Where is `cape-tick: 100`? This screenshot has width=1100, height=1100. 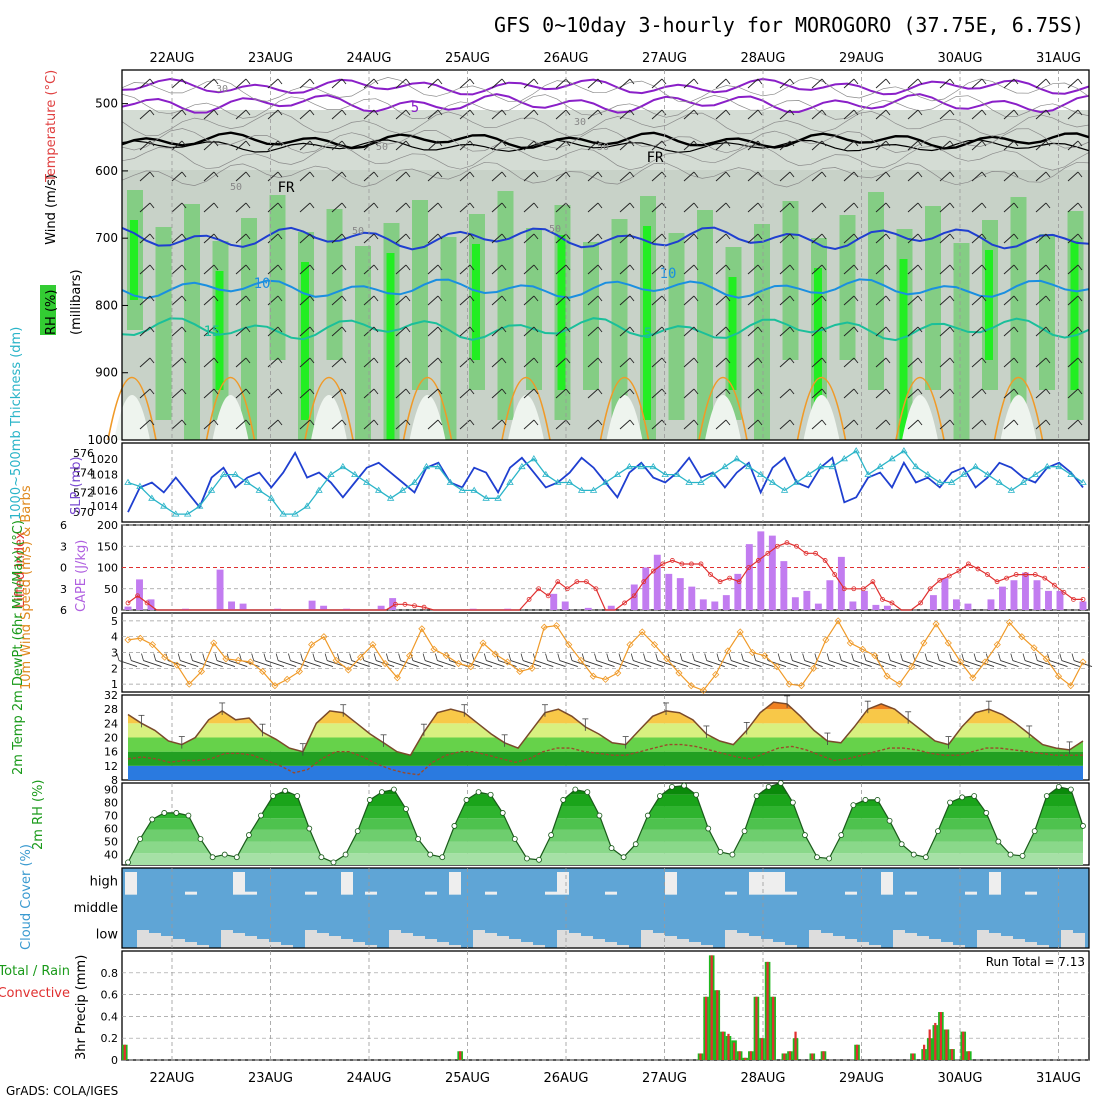
cape-tick: 100 is located at coordinates (107, 568).